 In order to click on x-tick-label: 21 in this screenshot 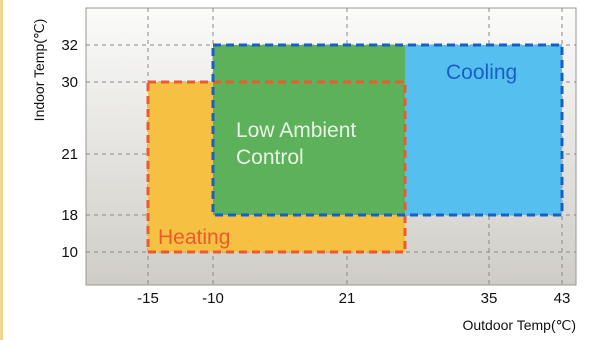, I will do `click(347, 298)`.